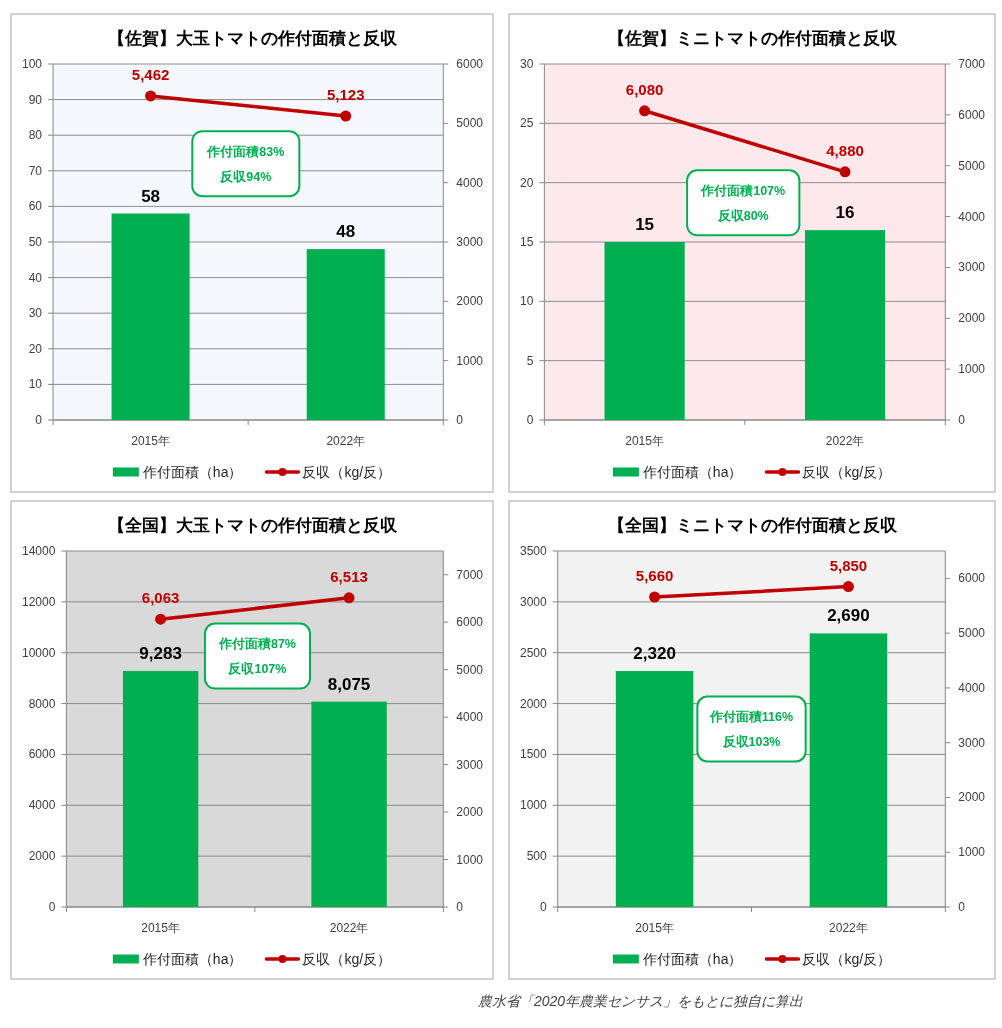 The image size is (1002, 1028). Describe the element at coordinates (252, 38) in the screenshot. I see `chart-title: 【佐賀】大玉トマトの作付面積と反収` at that location.